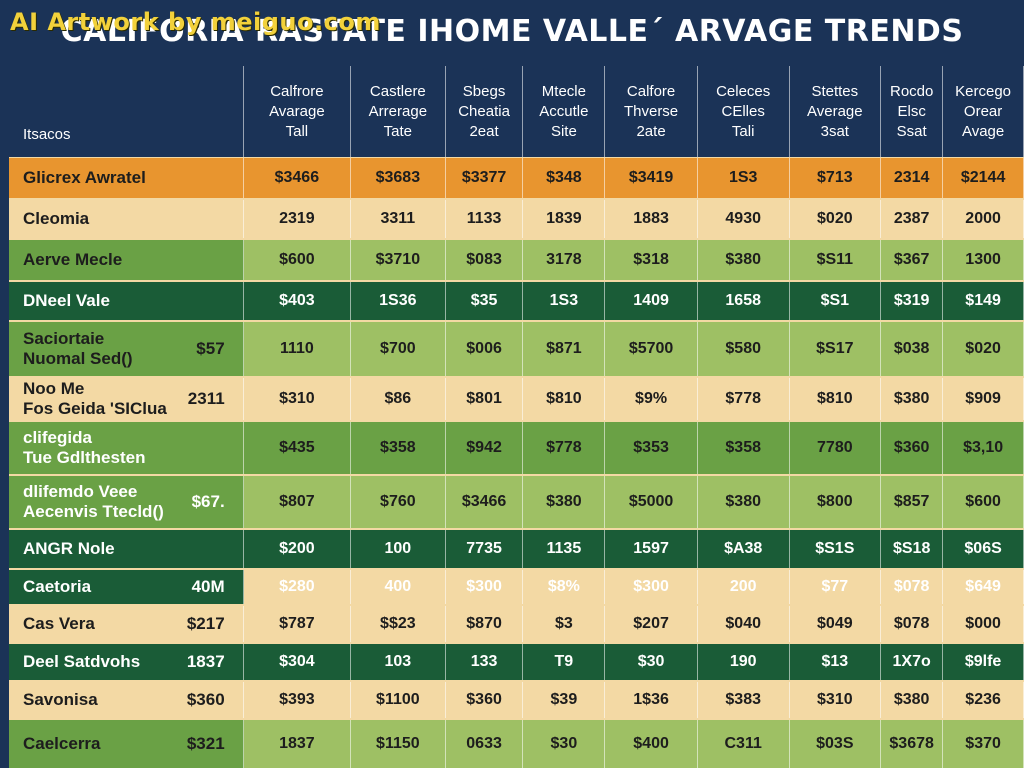  Describe the element at coordinates (564, 349) in the screenshot. I see `table-cell: $871` at that location.